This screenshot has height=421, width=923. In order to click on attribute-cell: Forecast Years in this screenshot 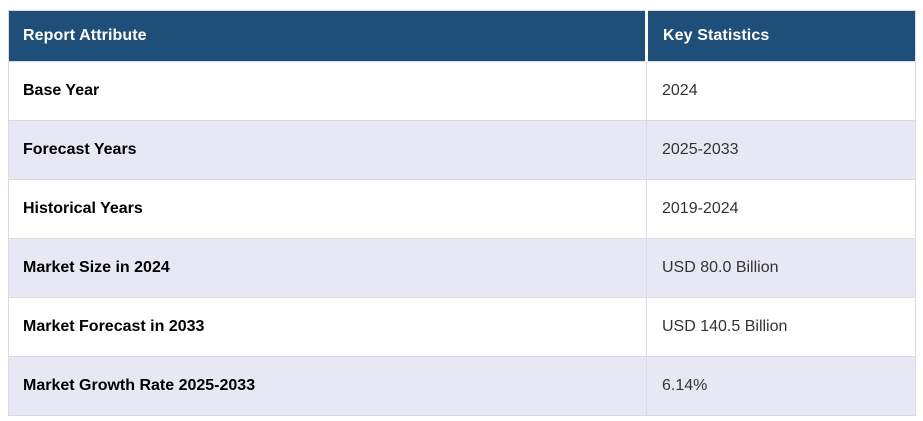, I will do `click(327, 150)`.